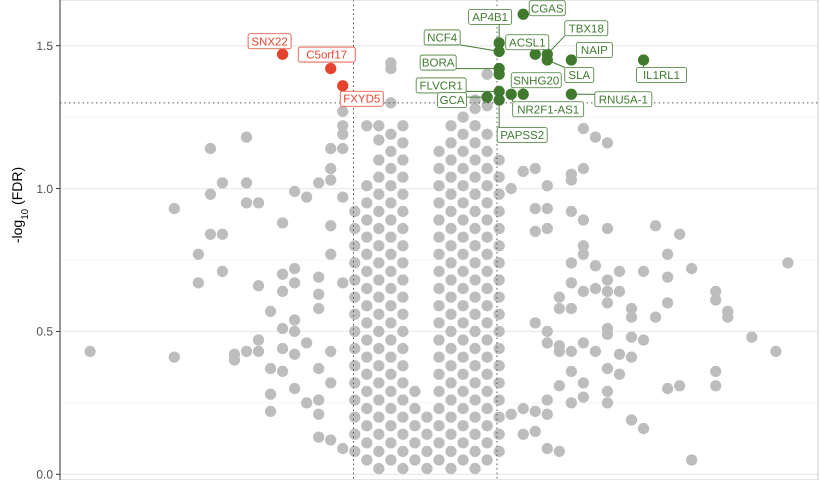  I want to click on y-tick-label: 0.0, so click(45, 473).